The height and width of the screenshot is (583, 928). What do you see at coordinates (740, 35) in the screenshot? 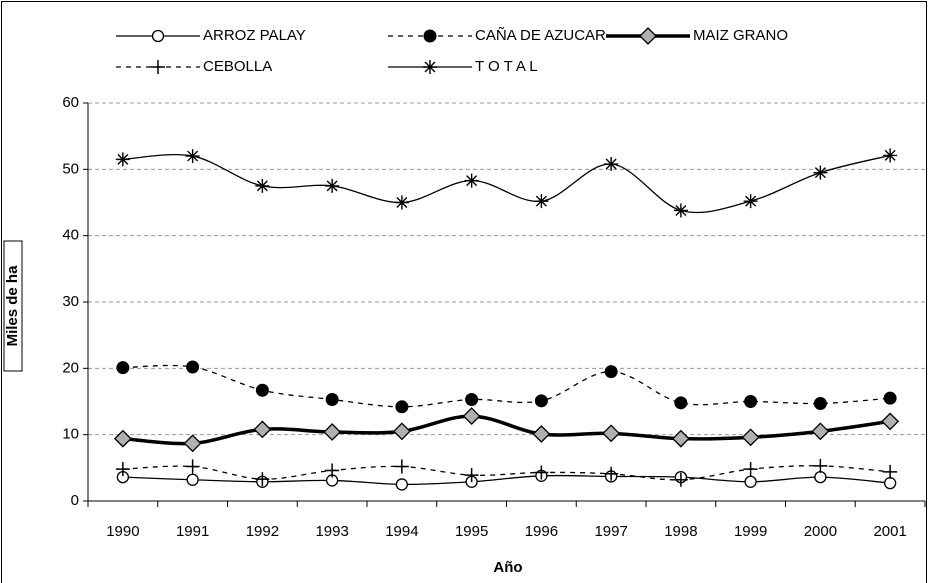
I see `legend-label: MAIZ GRANO` at bounding box center [740, 35].